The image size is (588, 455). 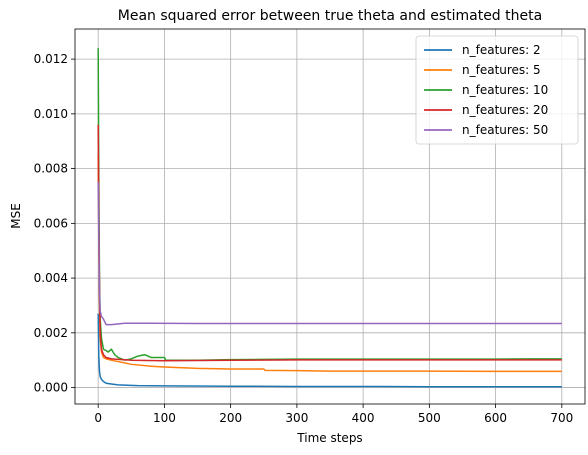 What do you see at coordinates (51, 278) in the screenshot?
I see `y-tick-label: 0.004` at bounding box center [51, 278].